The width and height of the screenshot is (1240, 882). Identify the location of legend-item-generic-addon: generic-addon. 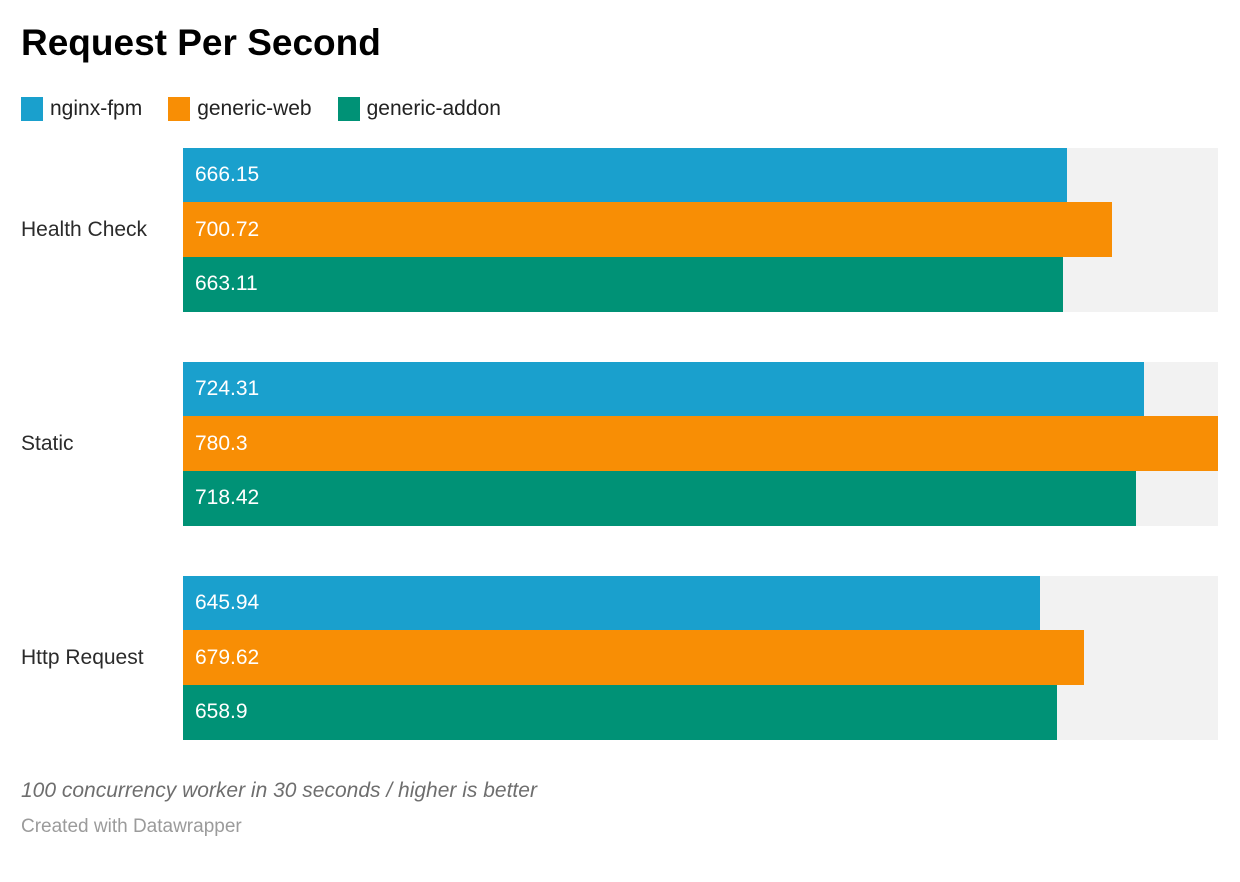
(419, 108).